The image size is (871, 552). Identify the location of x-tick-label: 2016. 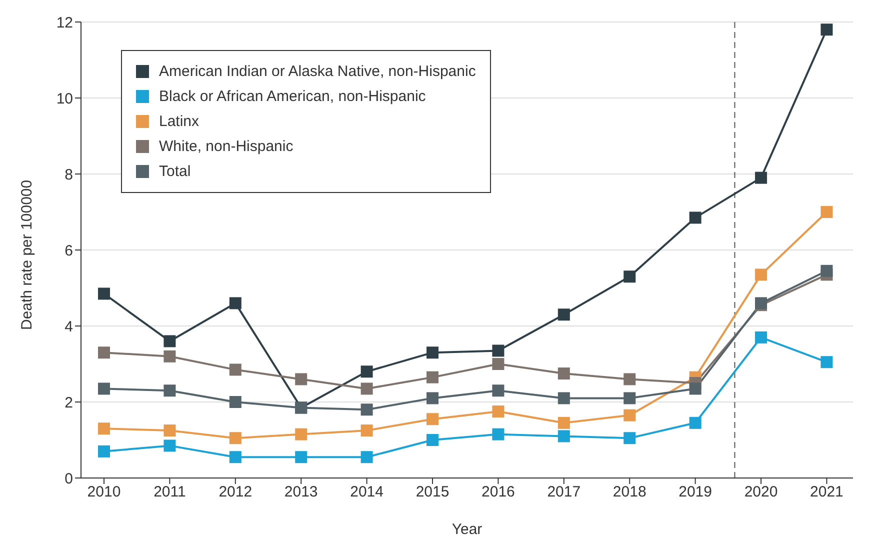
(498, 492).